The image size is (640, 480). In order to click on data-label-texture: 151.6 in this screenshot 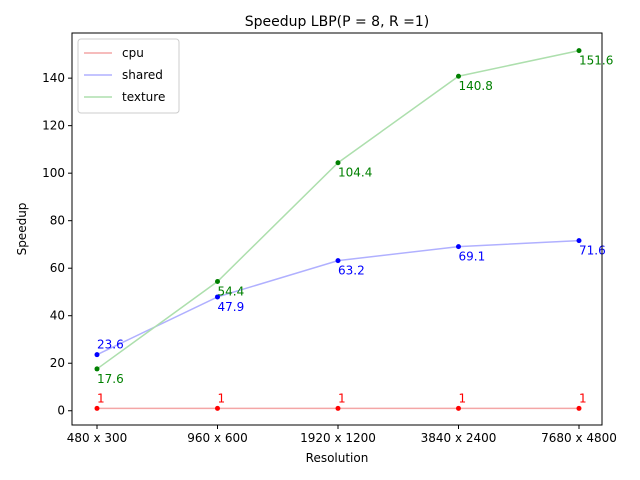, I will do `click(596, 61)`.